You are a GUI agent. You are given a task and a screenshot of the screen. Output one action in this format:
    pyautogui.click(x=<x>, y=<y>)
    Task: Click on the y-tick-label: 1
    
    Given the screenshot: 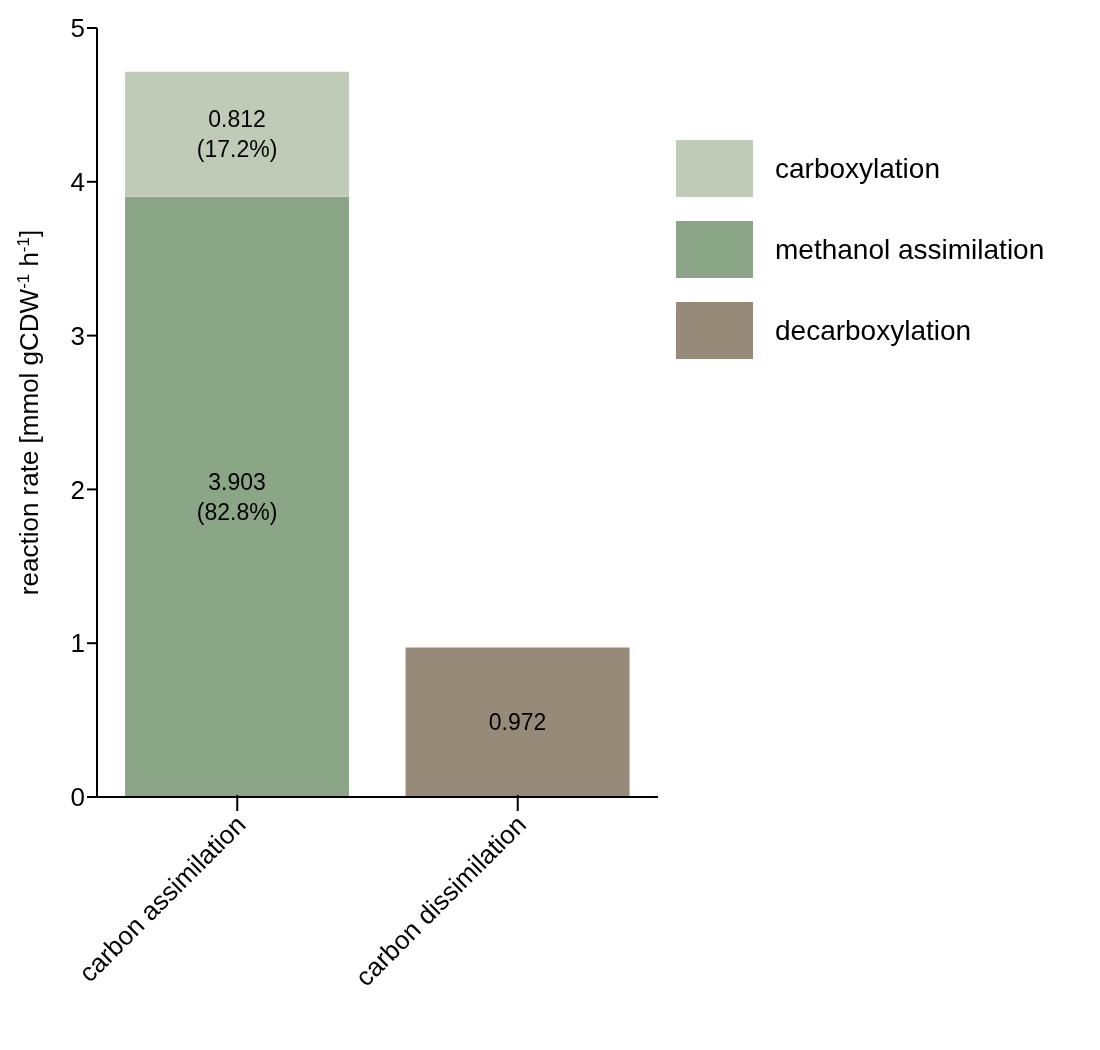 What is the action you would take?
    pyautogui.click(x=77, y=643)
    